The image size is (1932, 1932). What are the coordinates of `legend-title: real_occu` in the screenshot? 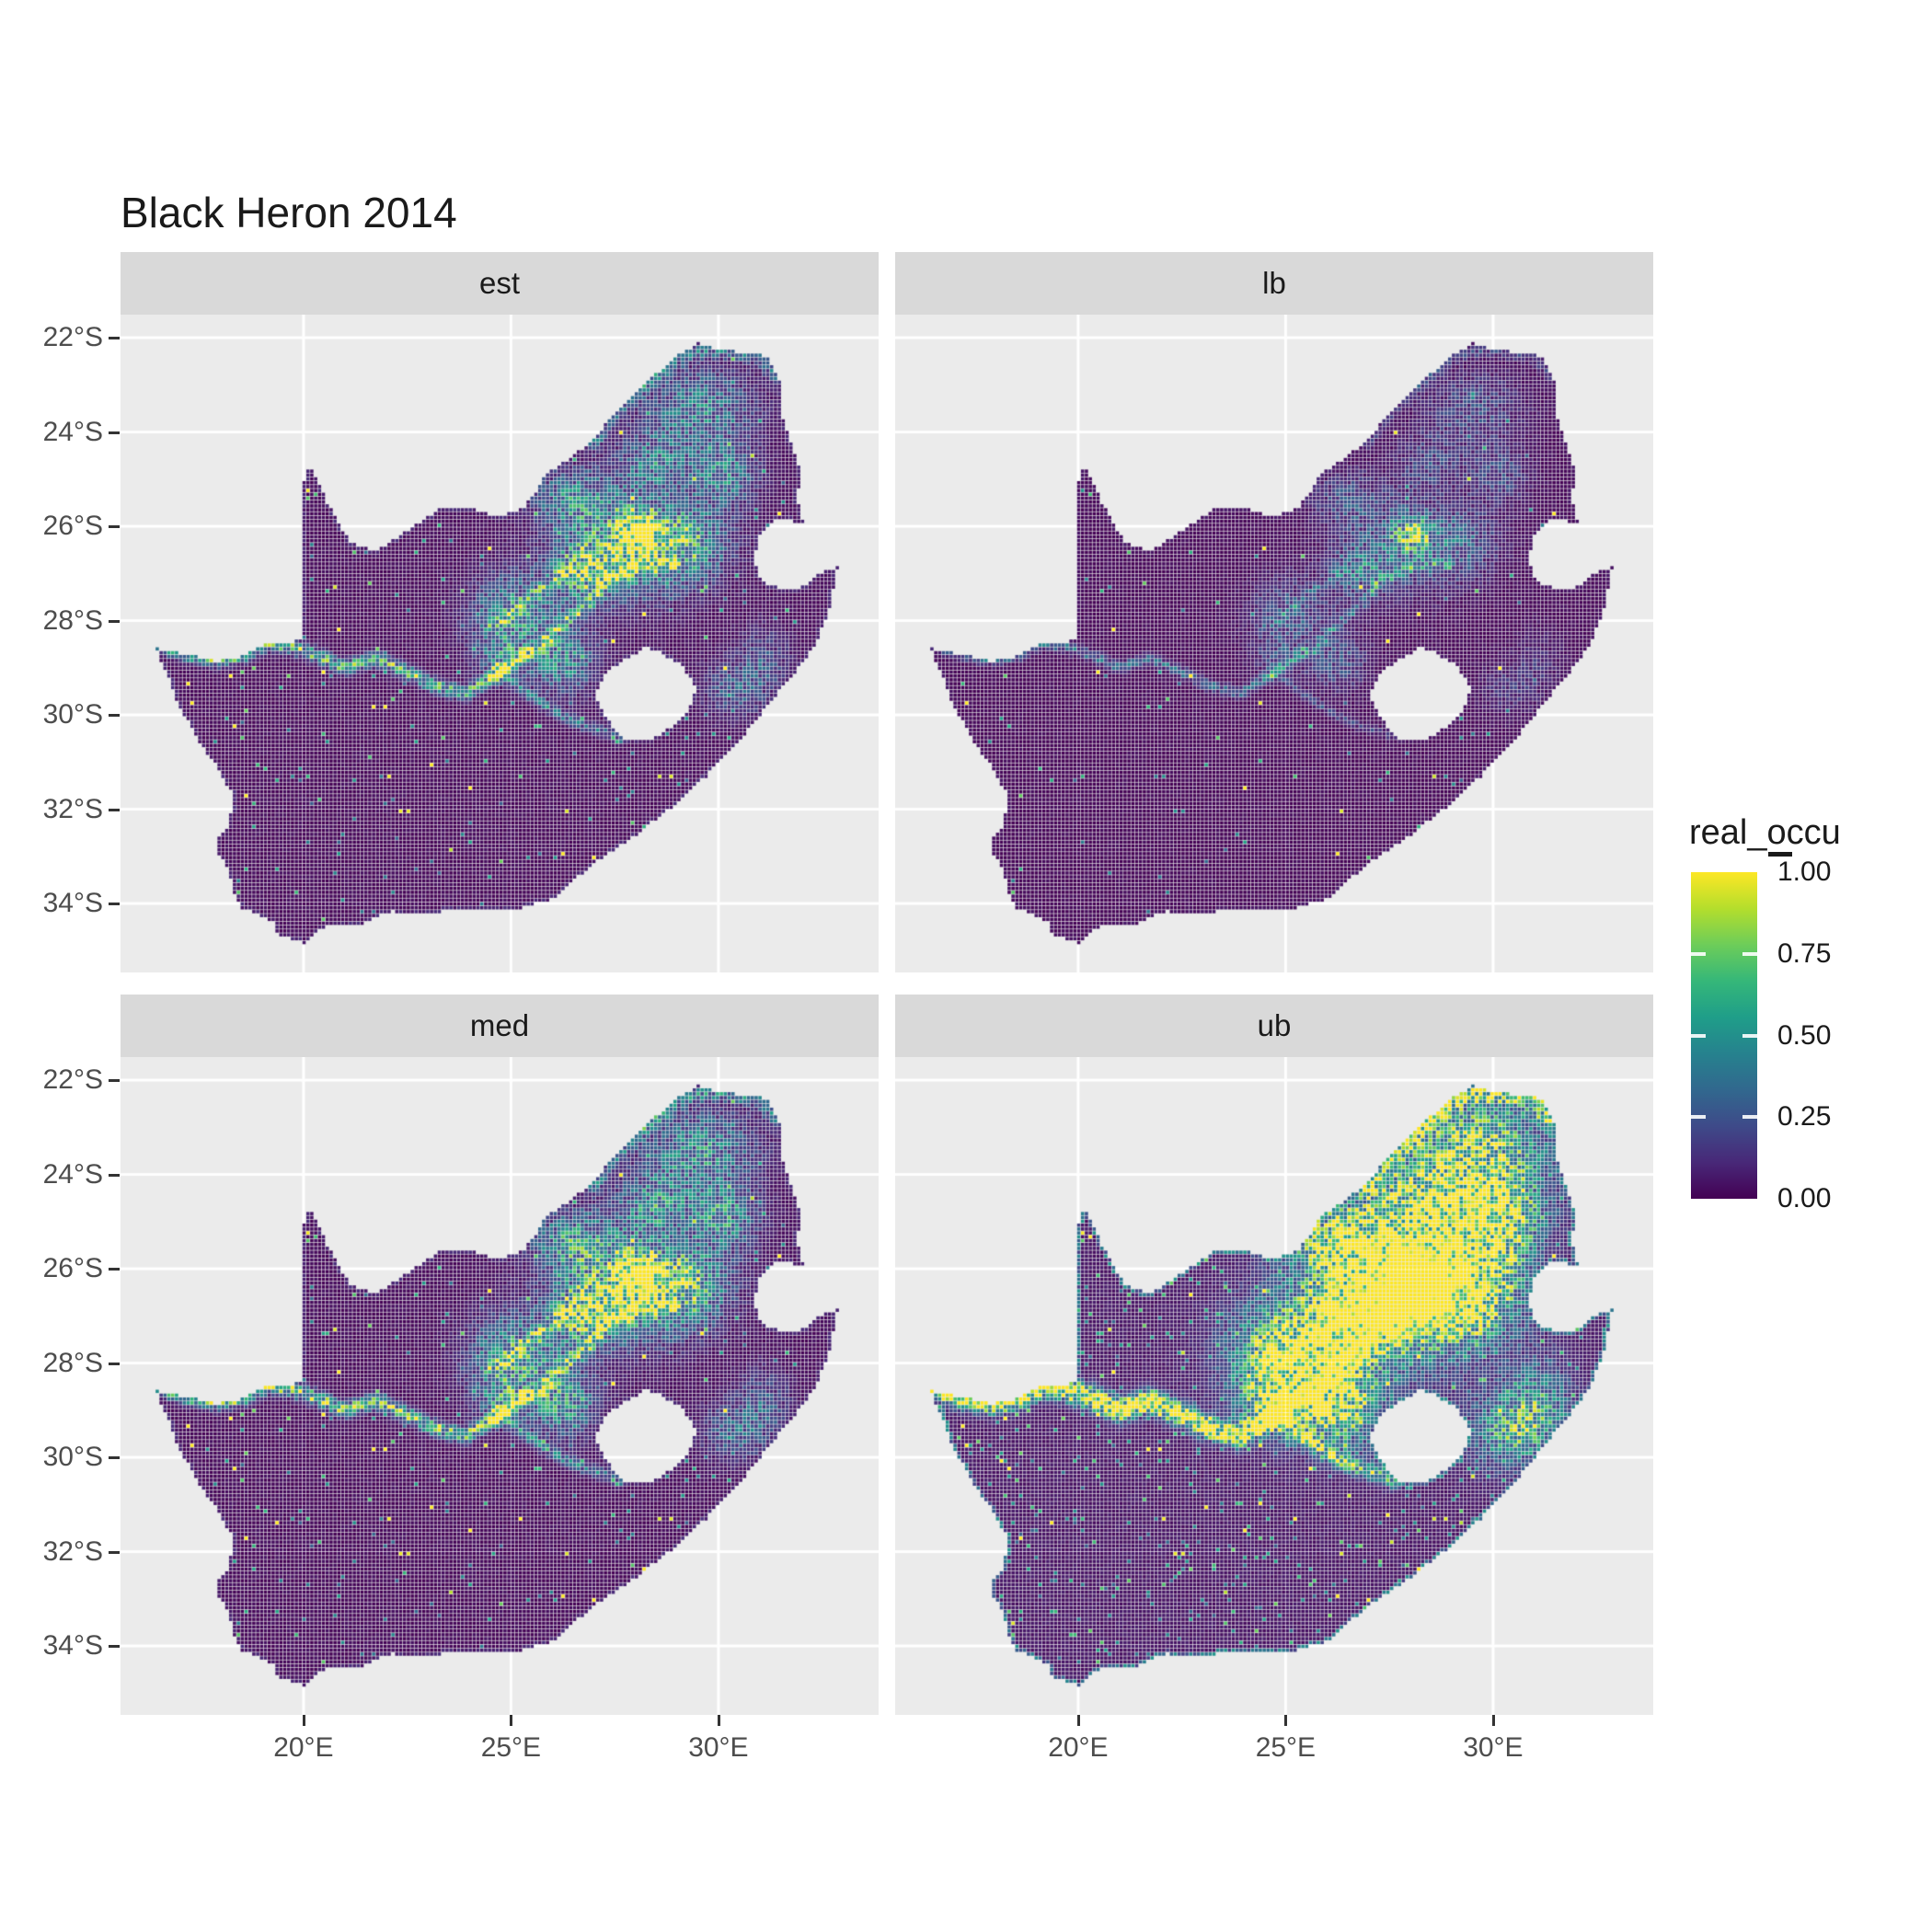 It's located at (1765, 832).